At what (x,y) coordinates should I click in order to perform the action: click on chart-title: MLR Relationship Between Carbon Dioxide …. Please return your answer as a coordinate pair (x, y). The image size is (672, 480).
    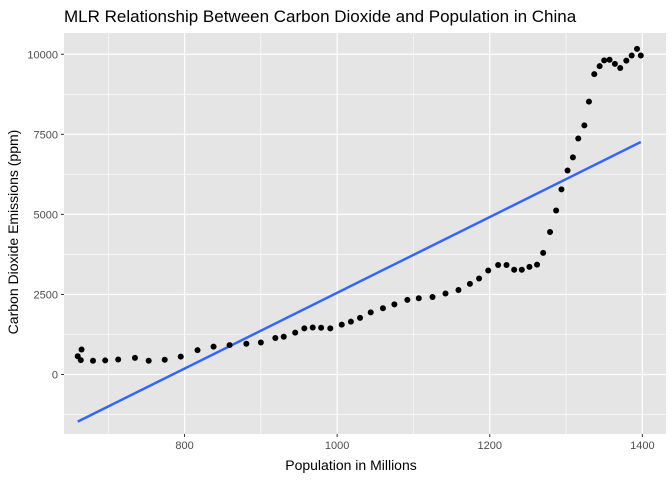
    Looking at the image, I should click on (320, 16).